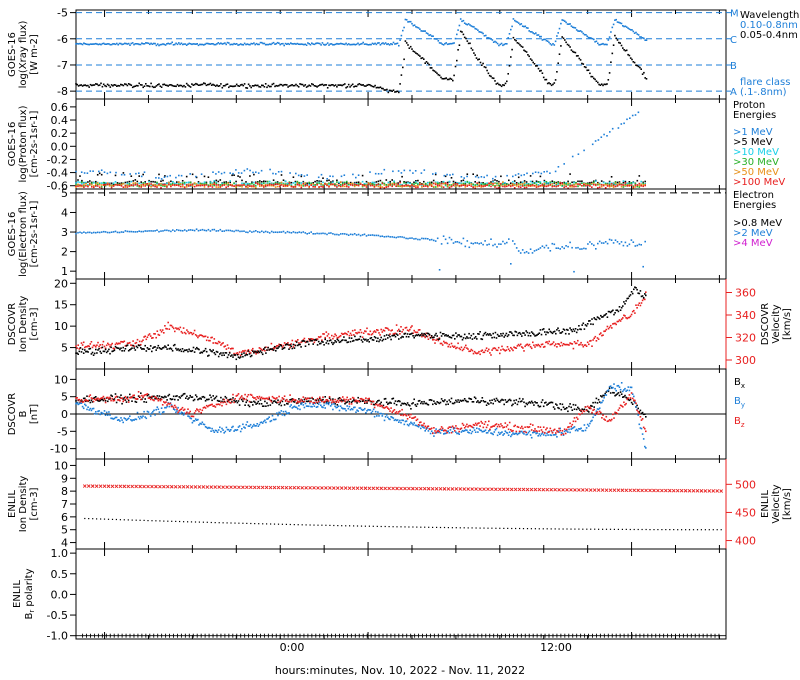 Image resolution: width=800 pixels, height=680 pixels. Describe the element at coordinates (753, 233) in the screenshot. I see `legend-entry: >2 MeV` at that location.